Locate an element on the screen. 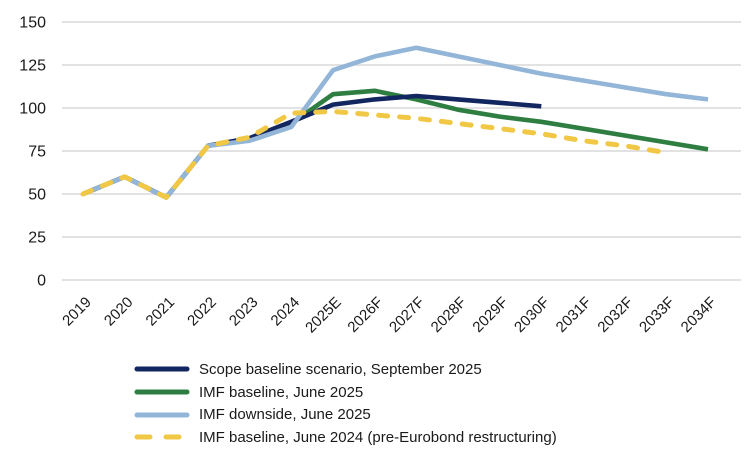 This screenshot has height=450, width=750. y-axis-tick-label: 150 is located at coordinates (32, 23).